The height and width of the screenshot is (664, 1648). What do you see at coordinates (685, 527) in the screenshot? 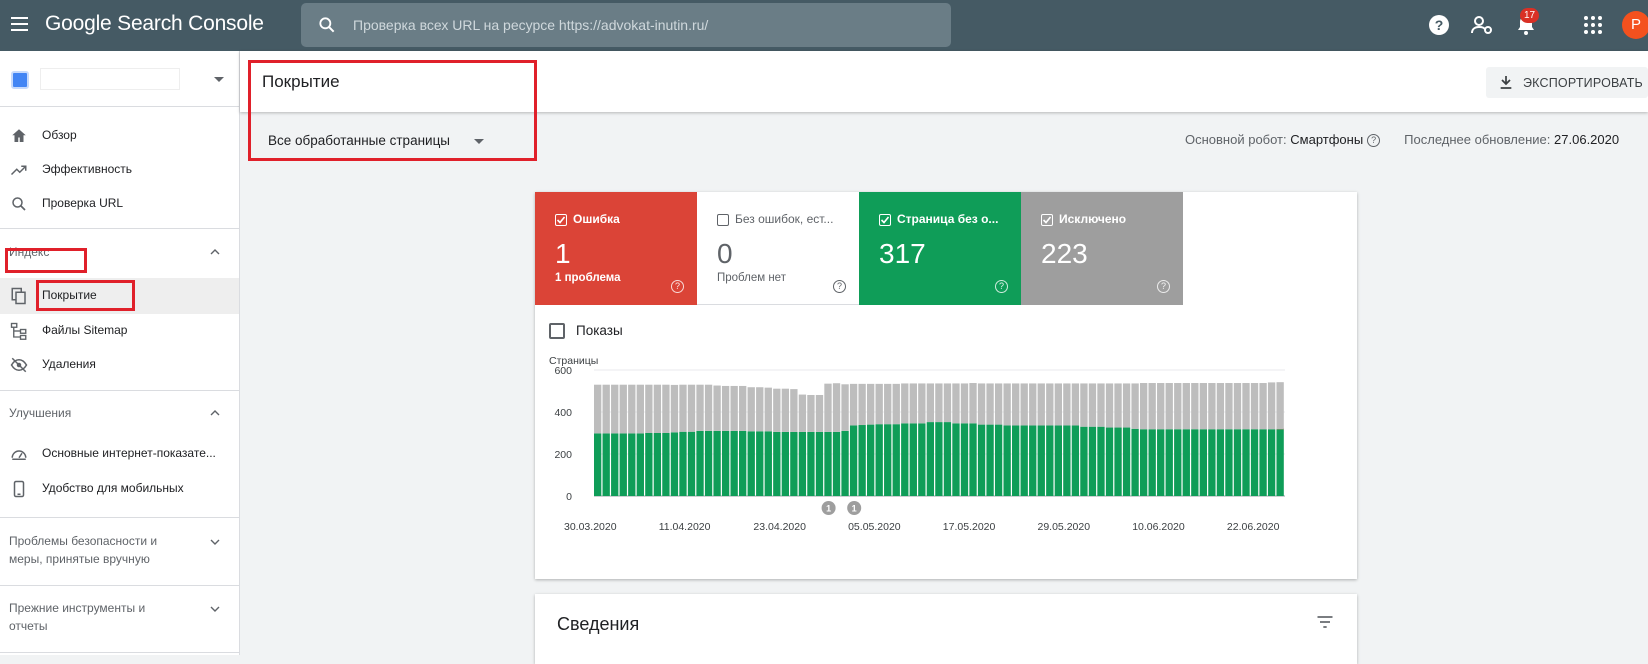
I see `x-tick-label: 11.04.2020` at bounding box center [685, 527].